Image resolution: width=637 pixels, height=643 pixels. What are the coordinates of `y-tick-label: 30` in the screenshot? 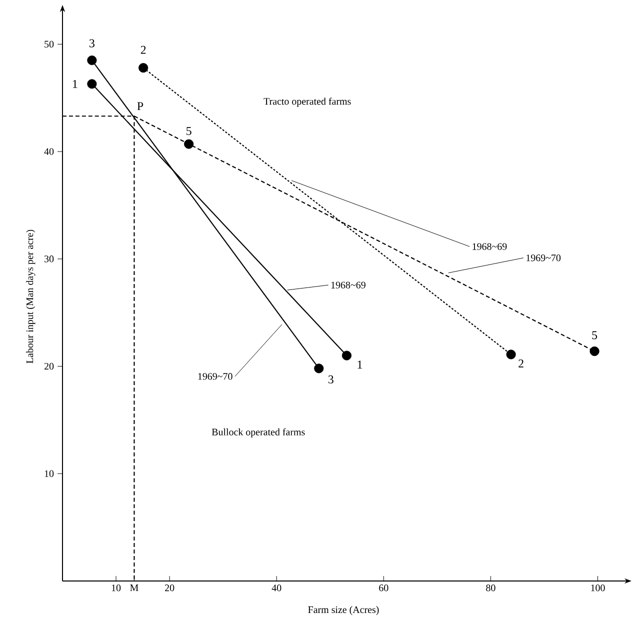 It's located at (49, 259).